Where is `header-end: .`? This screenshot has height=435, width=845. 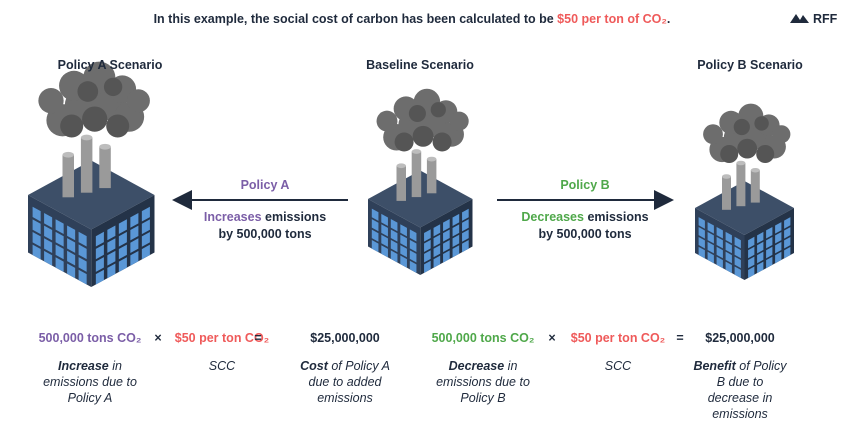
header-end: . is located at coordinates (668, 19).